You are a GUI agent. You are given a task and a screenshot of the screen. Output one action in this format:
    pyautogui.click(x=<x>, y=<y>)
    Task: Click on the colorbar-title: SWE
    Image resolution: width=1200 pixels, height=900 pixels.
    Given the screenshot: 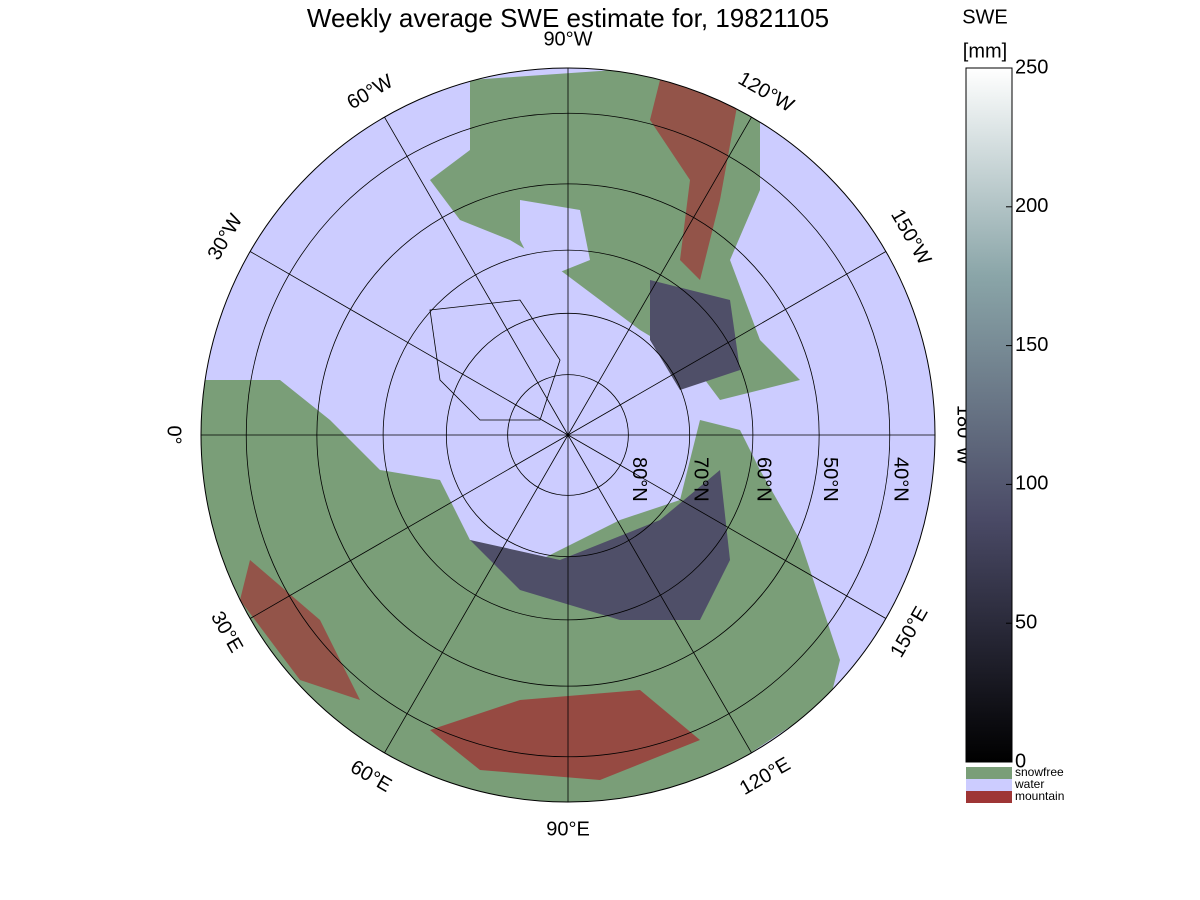 What is the action you would take?
    pyautogui.click(x=985, y=17)
    